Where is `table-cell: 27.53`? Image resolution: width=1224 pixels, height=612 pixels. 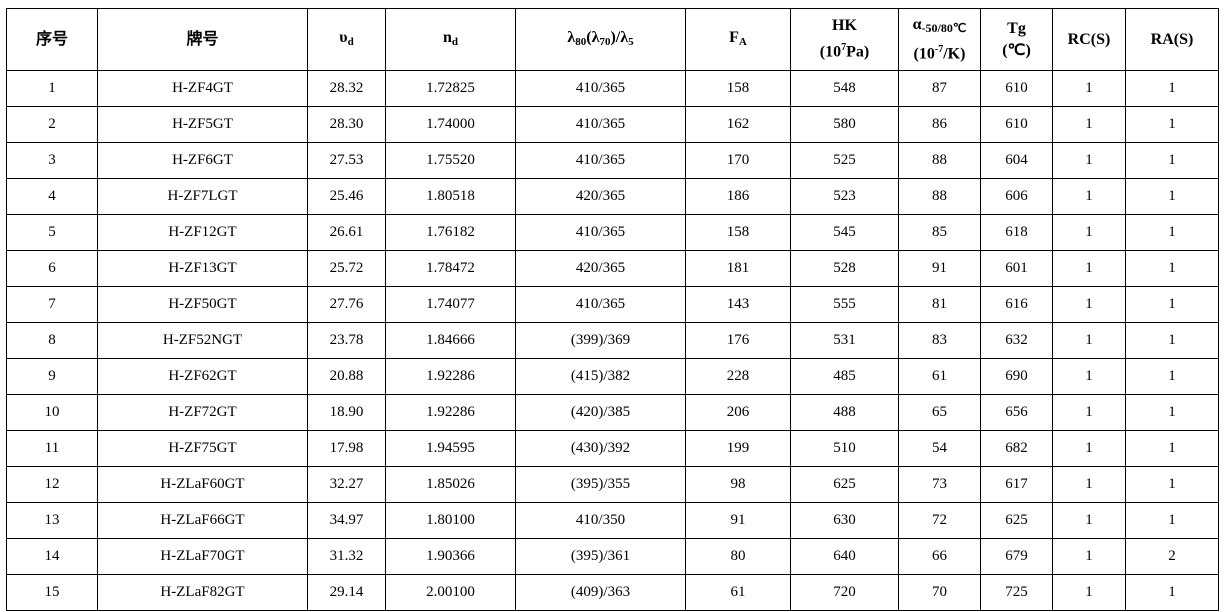
table-cell: 27.53 is located at coordinates (346, 160).